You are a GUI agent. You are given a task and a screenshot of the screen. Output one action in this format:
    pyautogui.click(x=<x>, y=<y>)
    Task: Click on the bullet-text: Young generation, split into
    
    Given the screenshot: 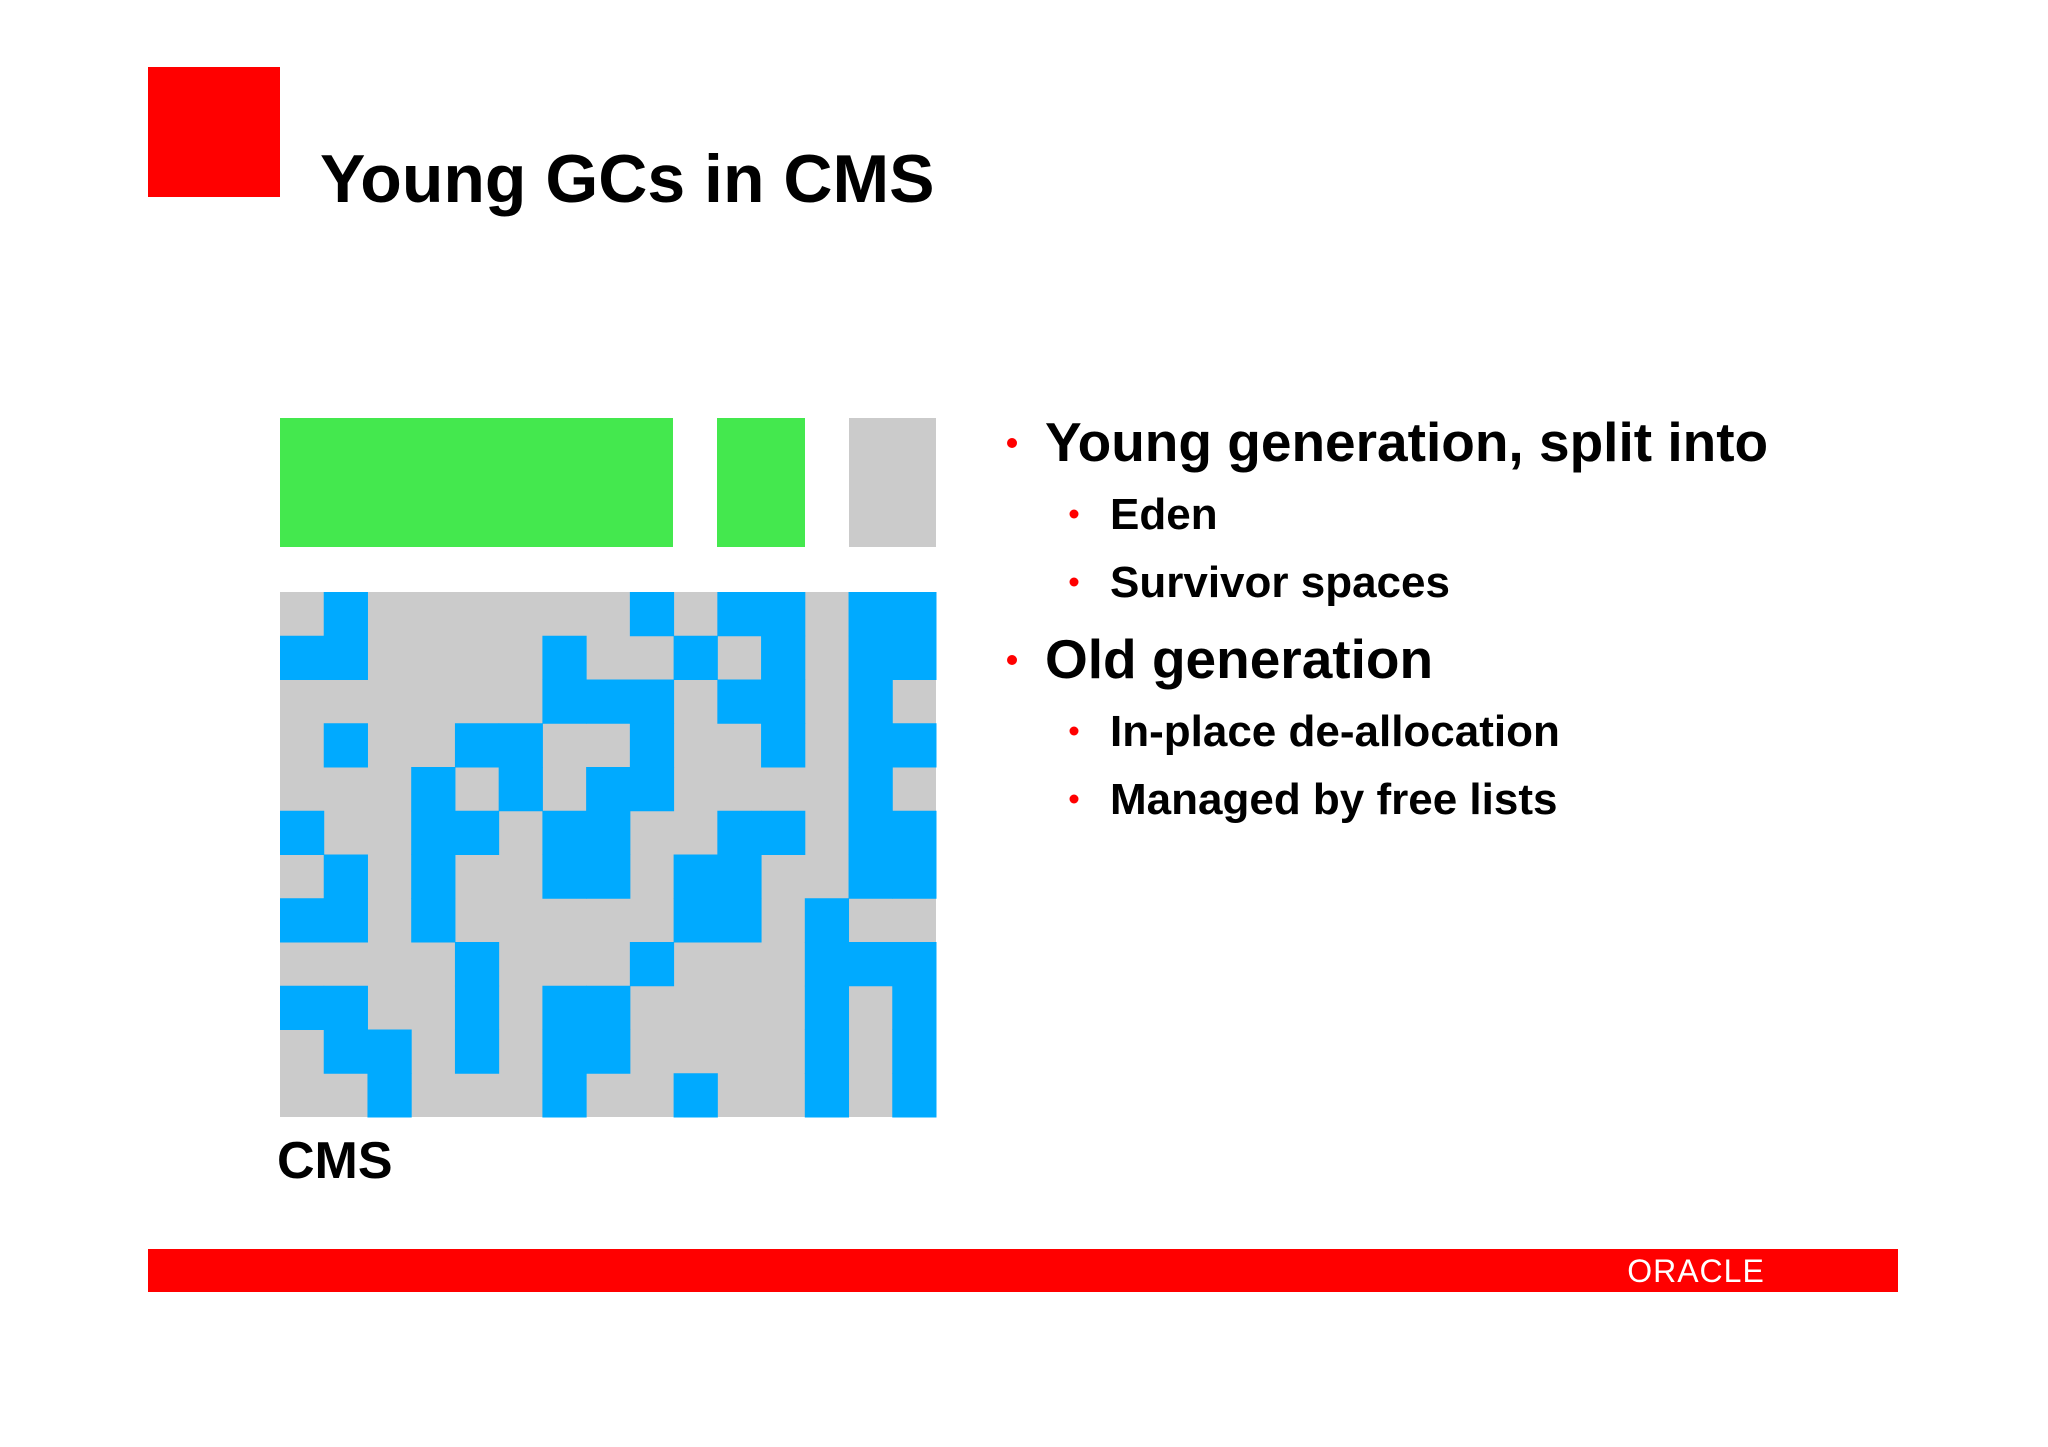 What is the action you would take?
    pyautogui.click(x=1406, y=442)
    